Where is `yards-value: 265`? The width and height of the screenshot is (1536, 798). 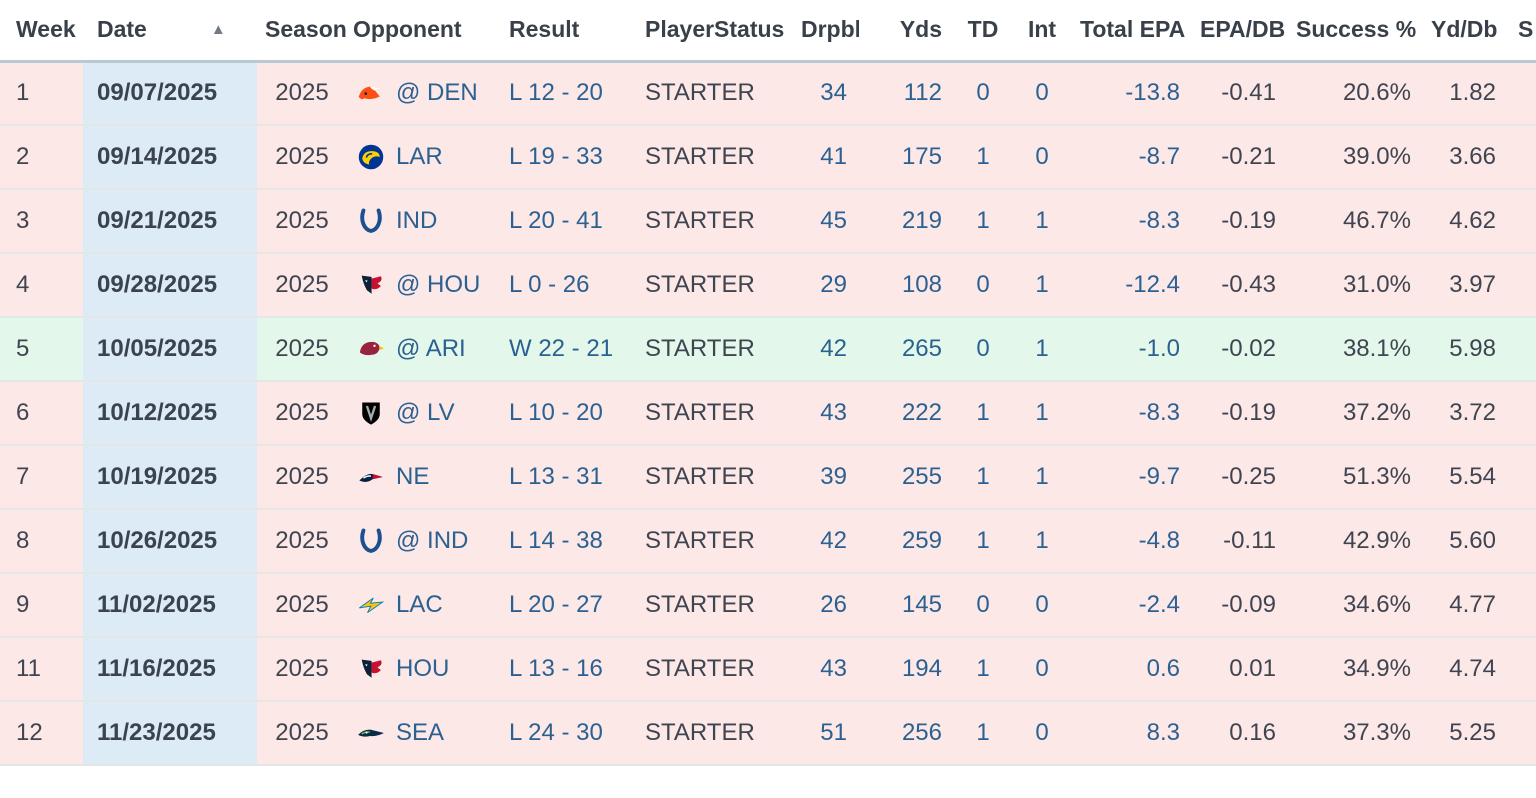 yards-value: 265 is located at coordinates (921, 348).